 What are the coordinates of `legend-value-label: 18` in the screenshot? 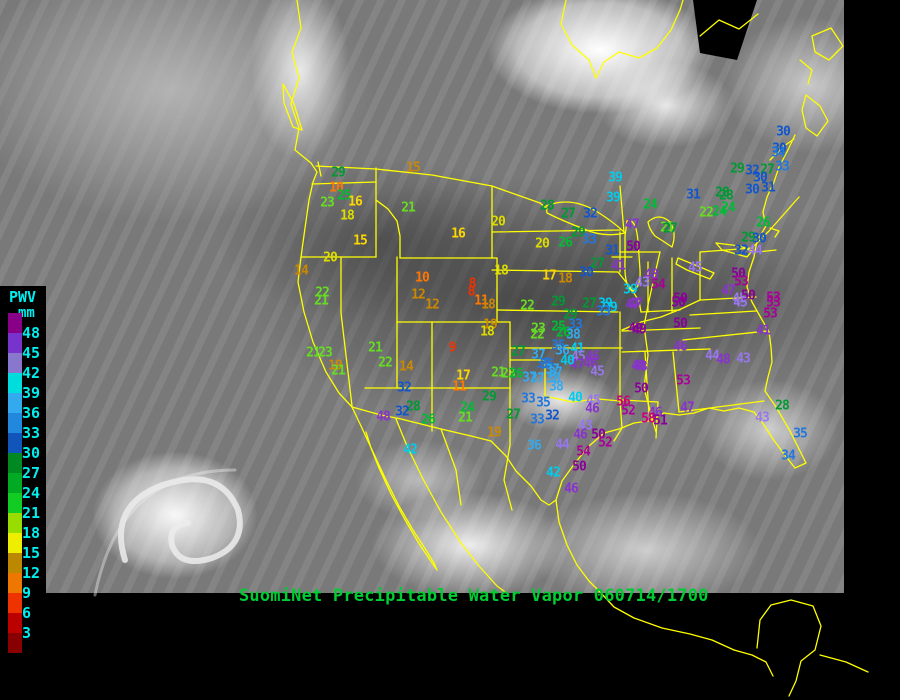 It's located at (31, 533).